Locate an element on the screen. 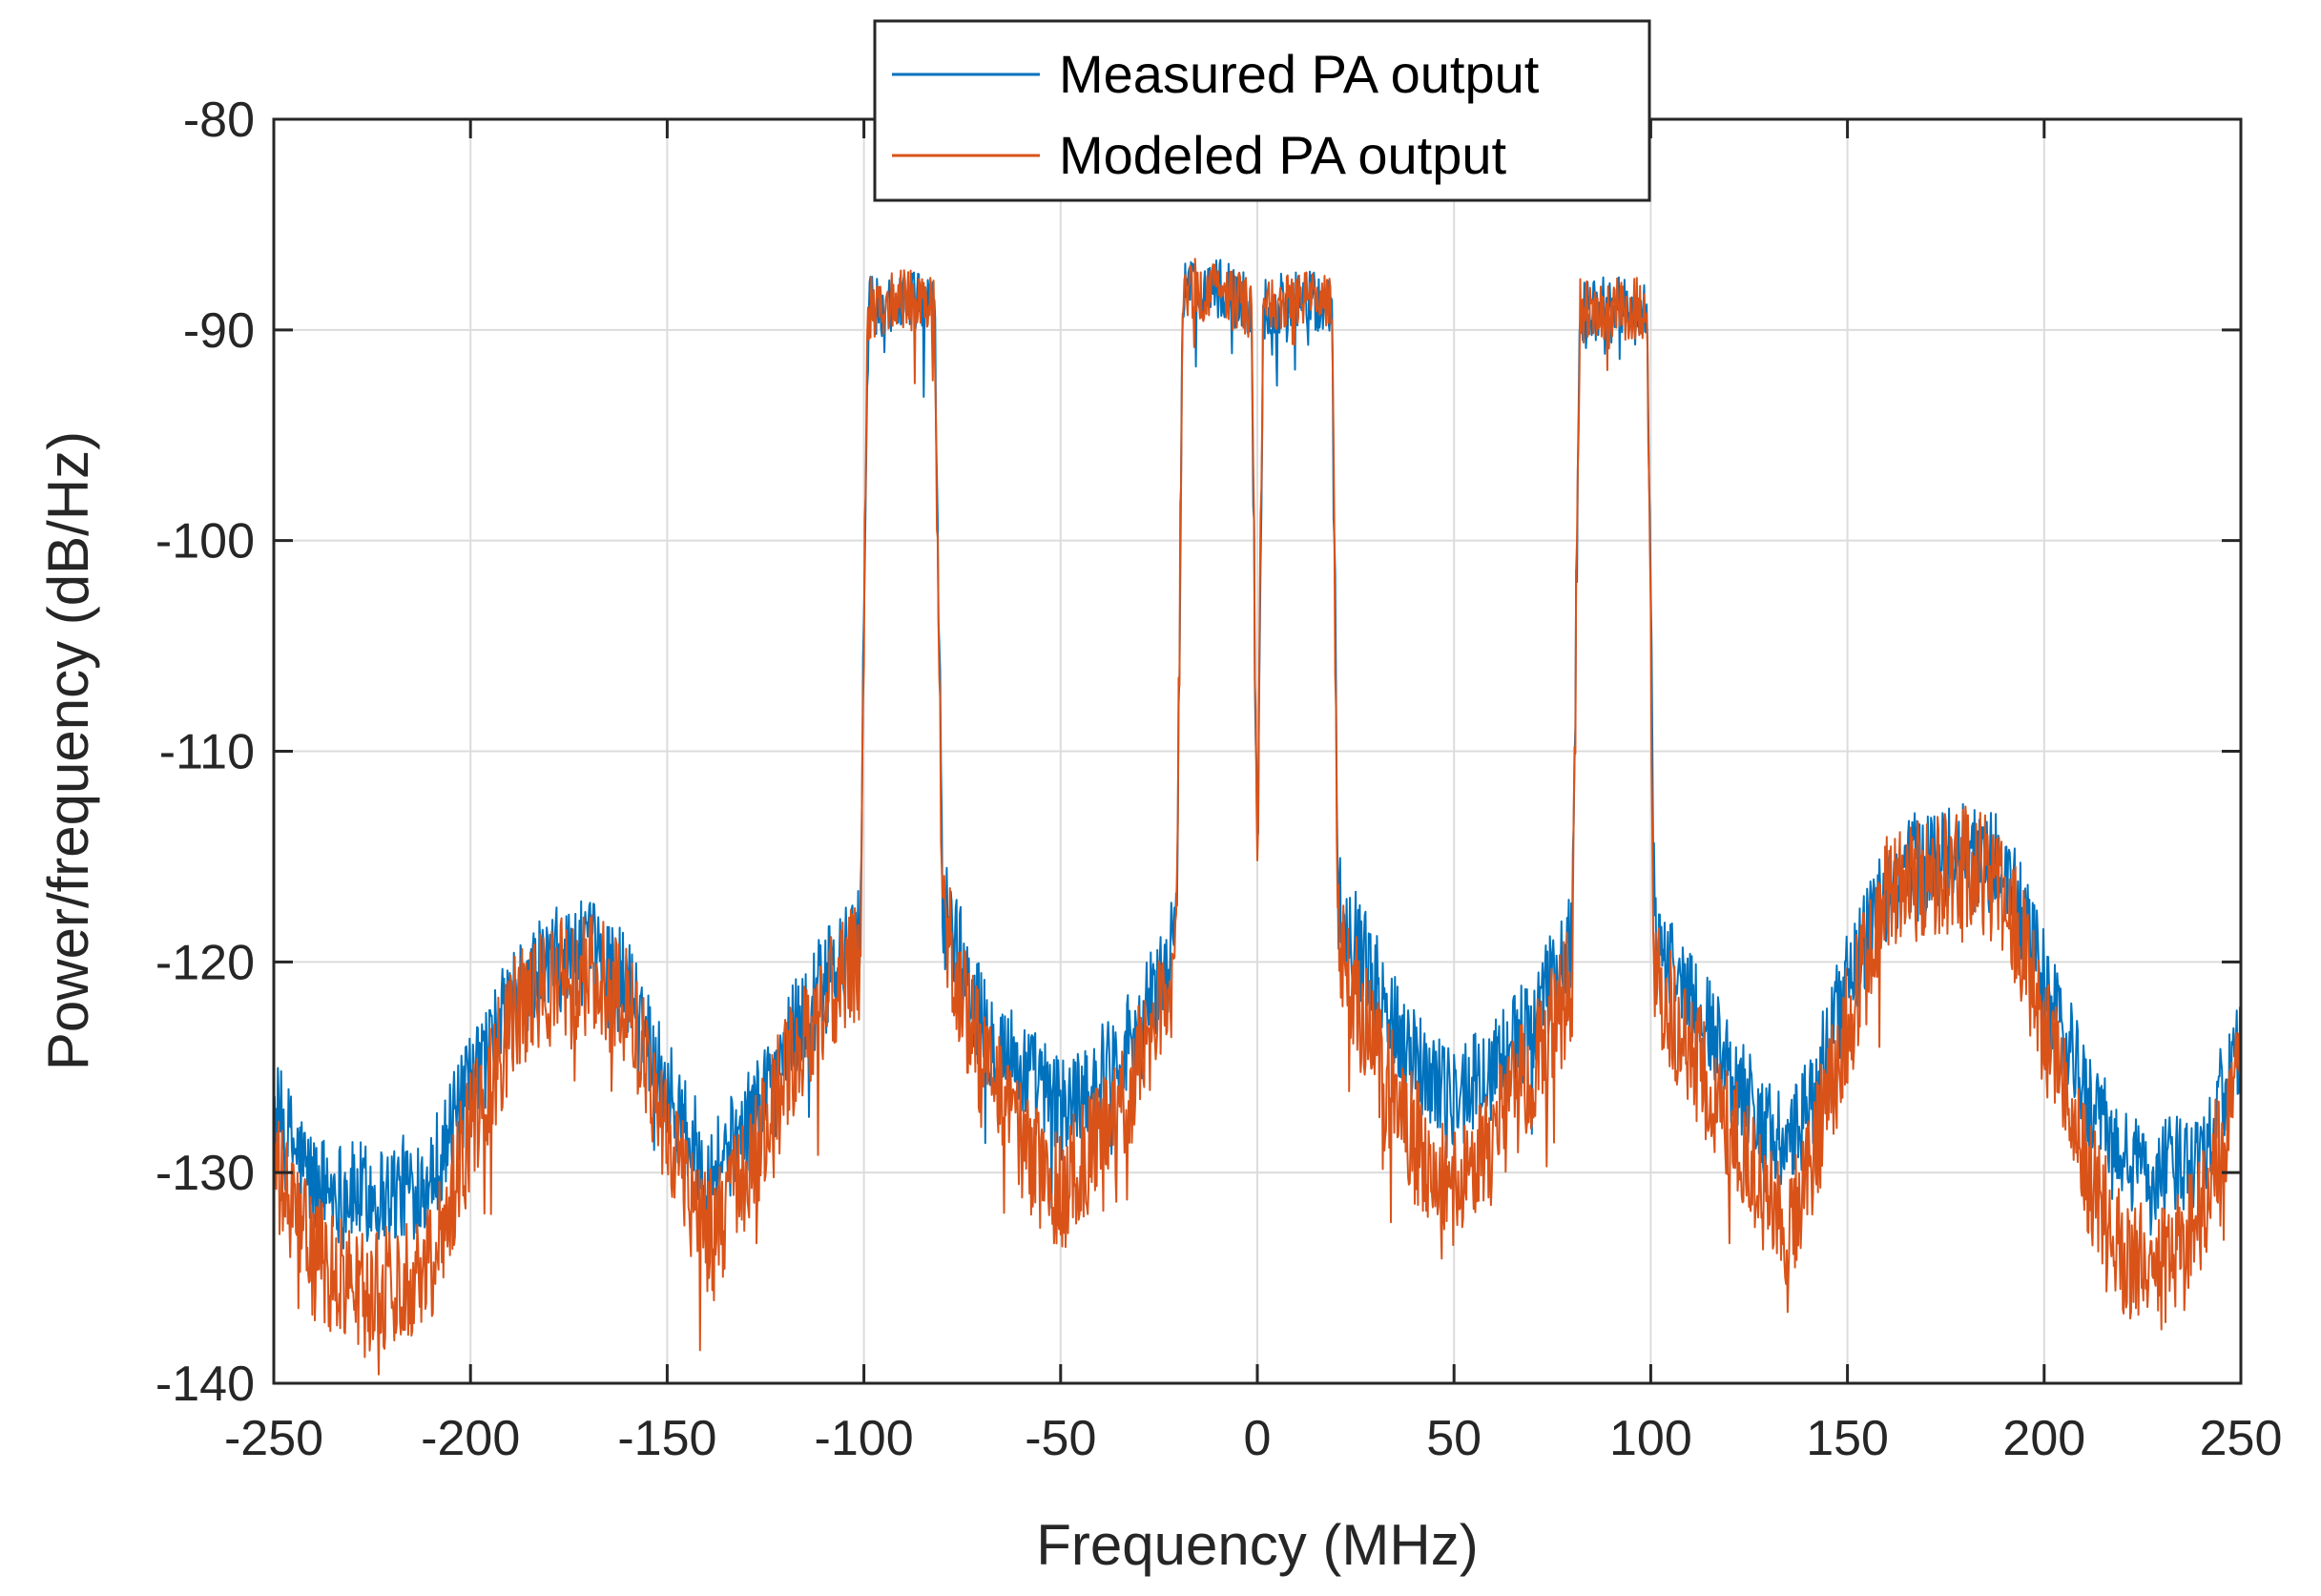 The width and height of the screenshot is (2321, 1596). x-tick-label: 150 is located at coordinates (1847, 1439).